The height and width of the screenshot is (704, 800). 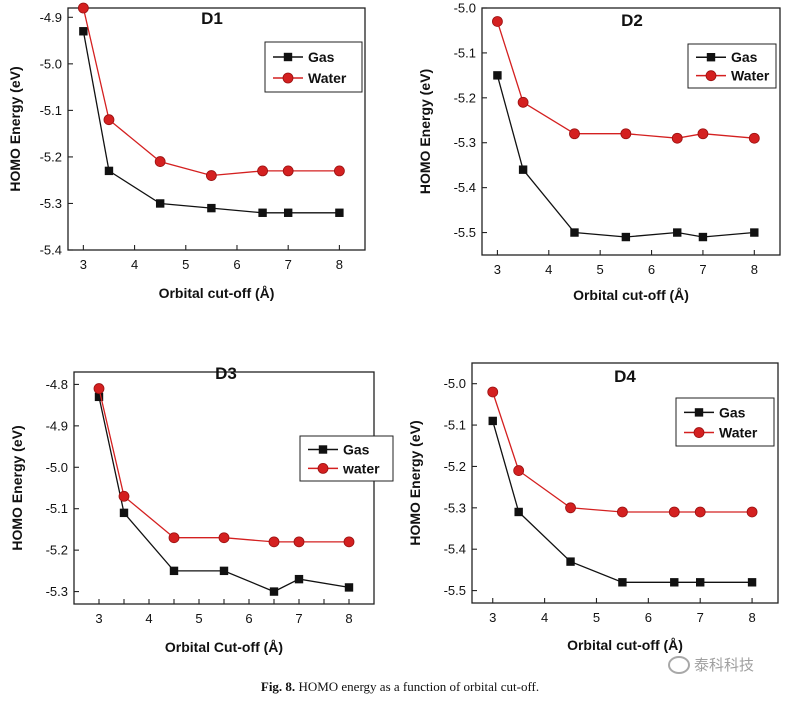 I want to click on legend: Gas water, so click(x=346, y=458).